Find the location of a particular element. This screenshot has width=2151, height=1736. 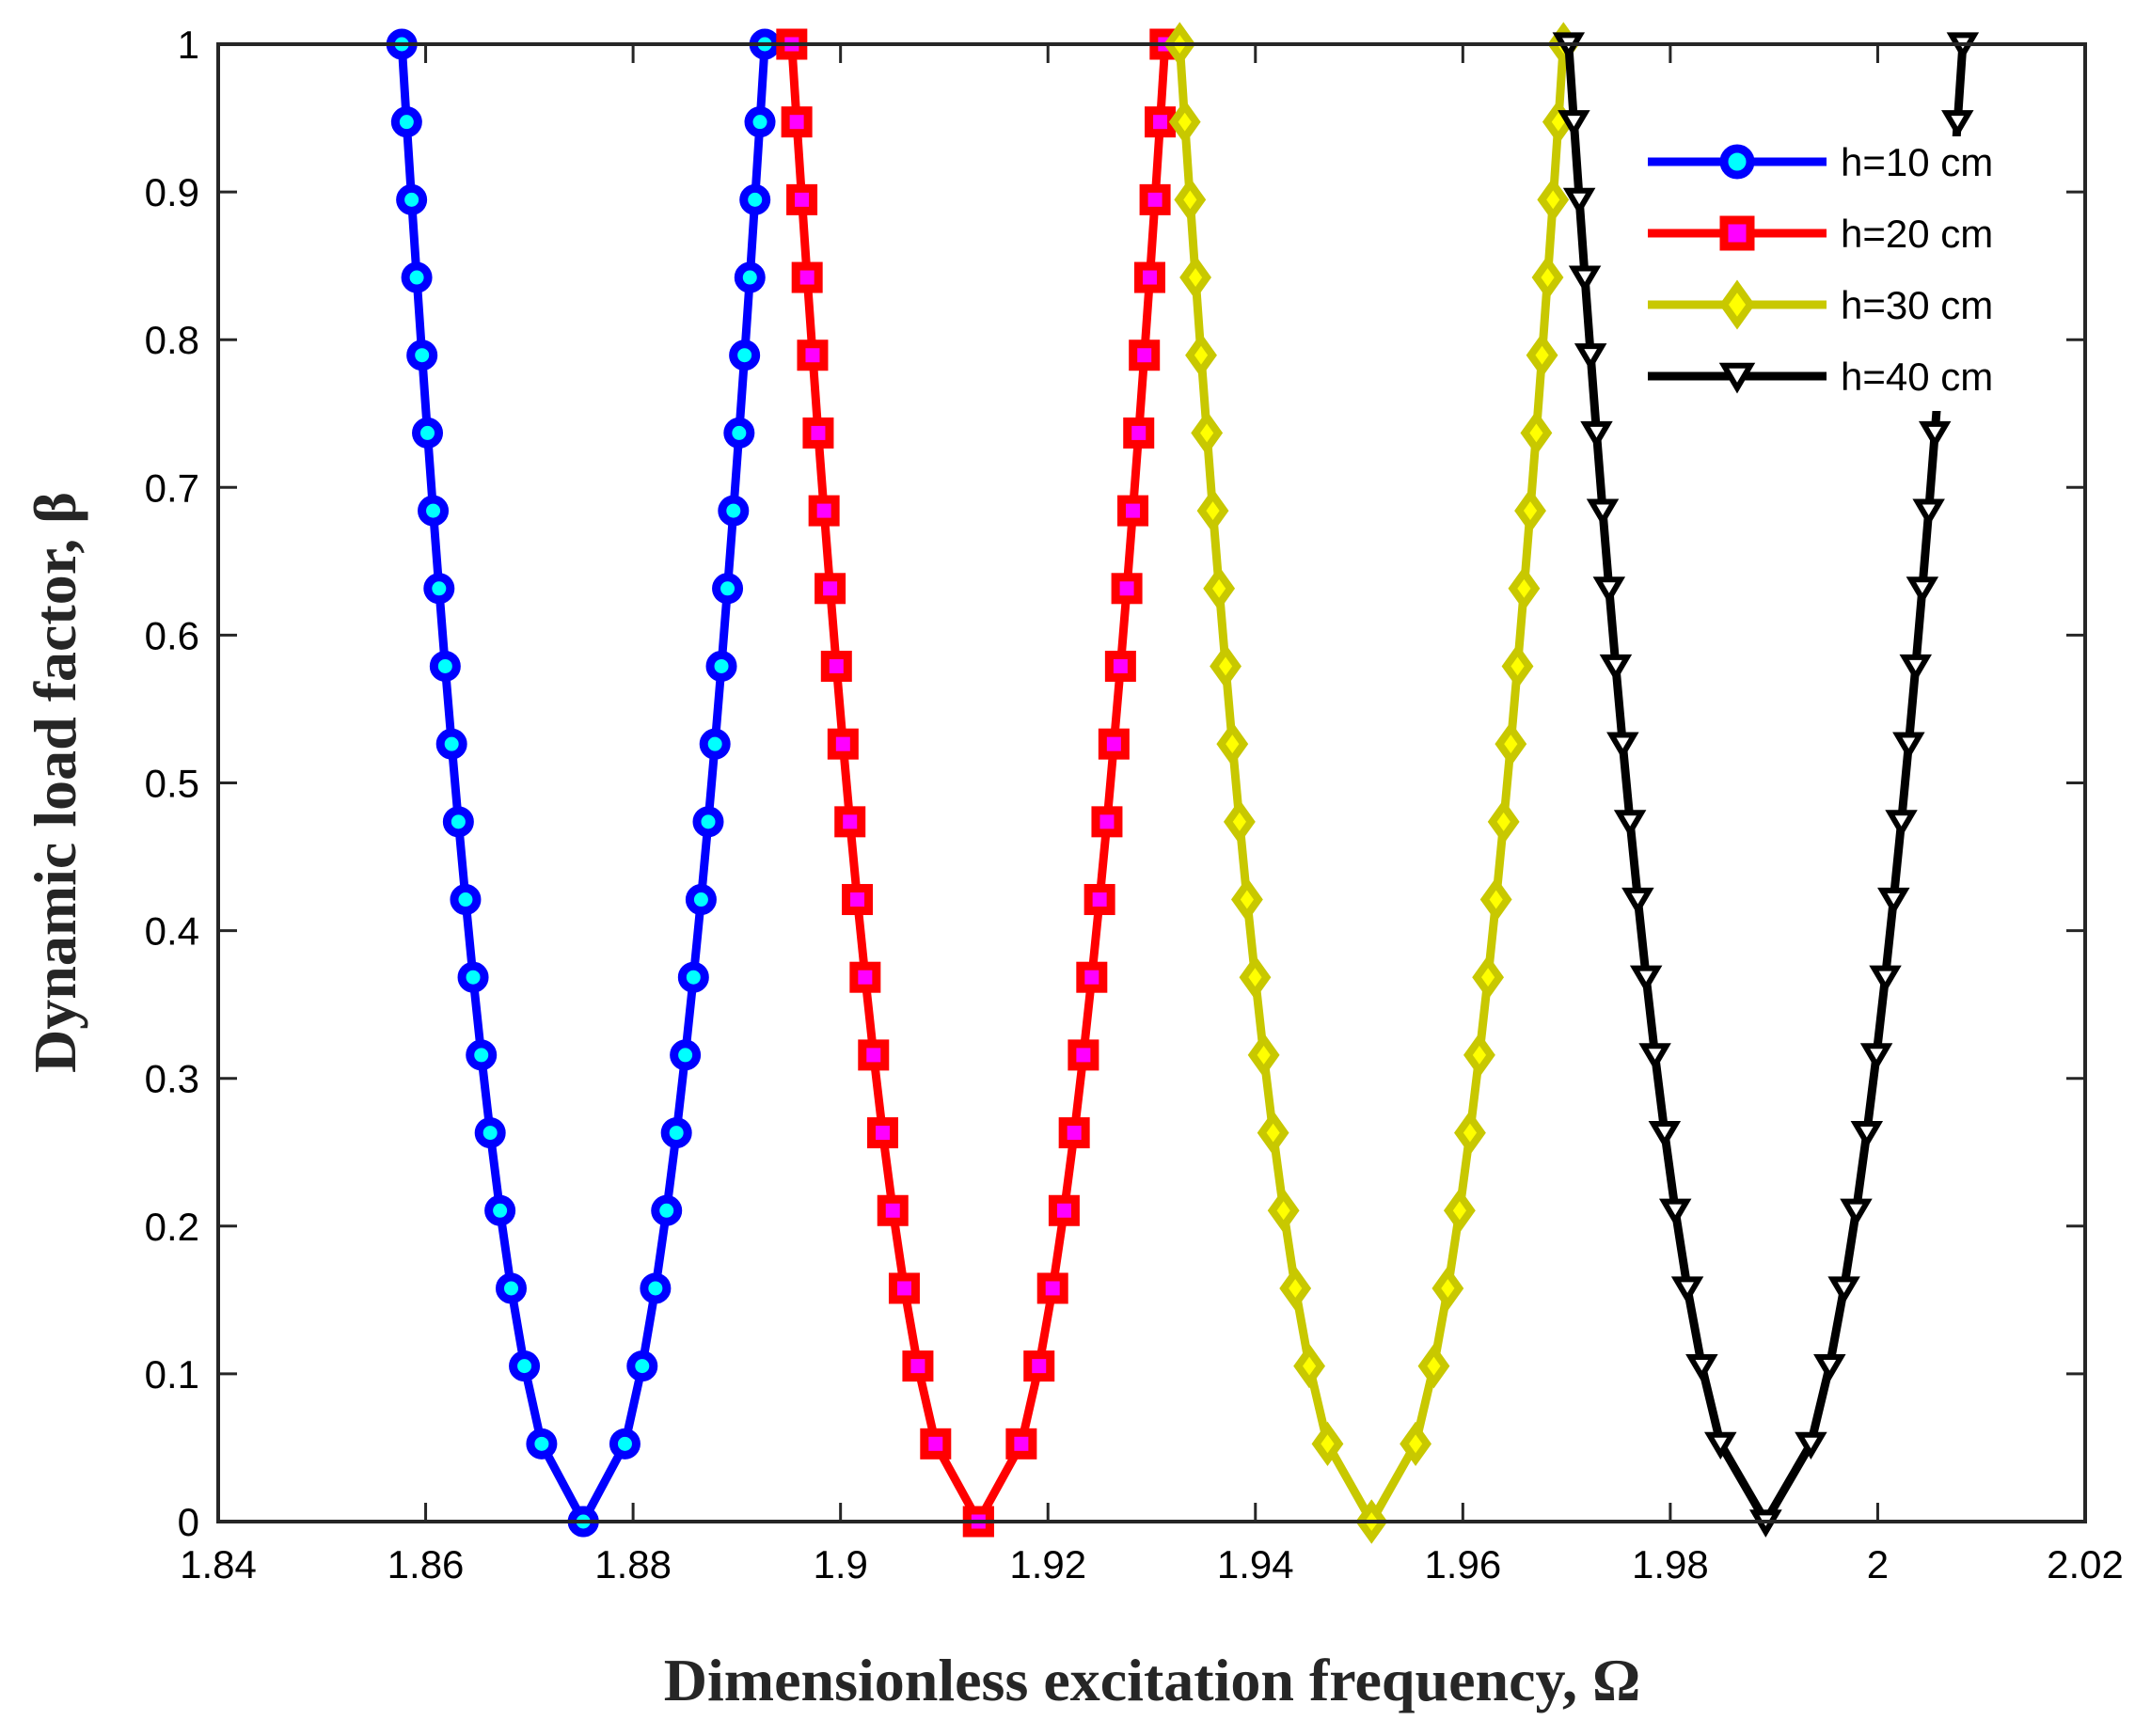

x-tick-label: 1.86 is located at coordinates (426, 1564).